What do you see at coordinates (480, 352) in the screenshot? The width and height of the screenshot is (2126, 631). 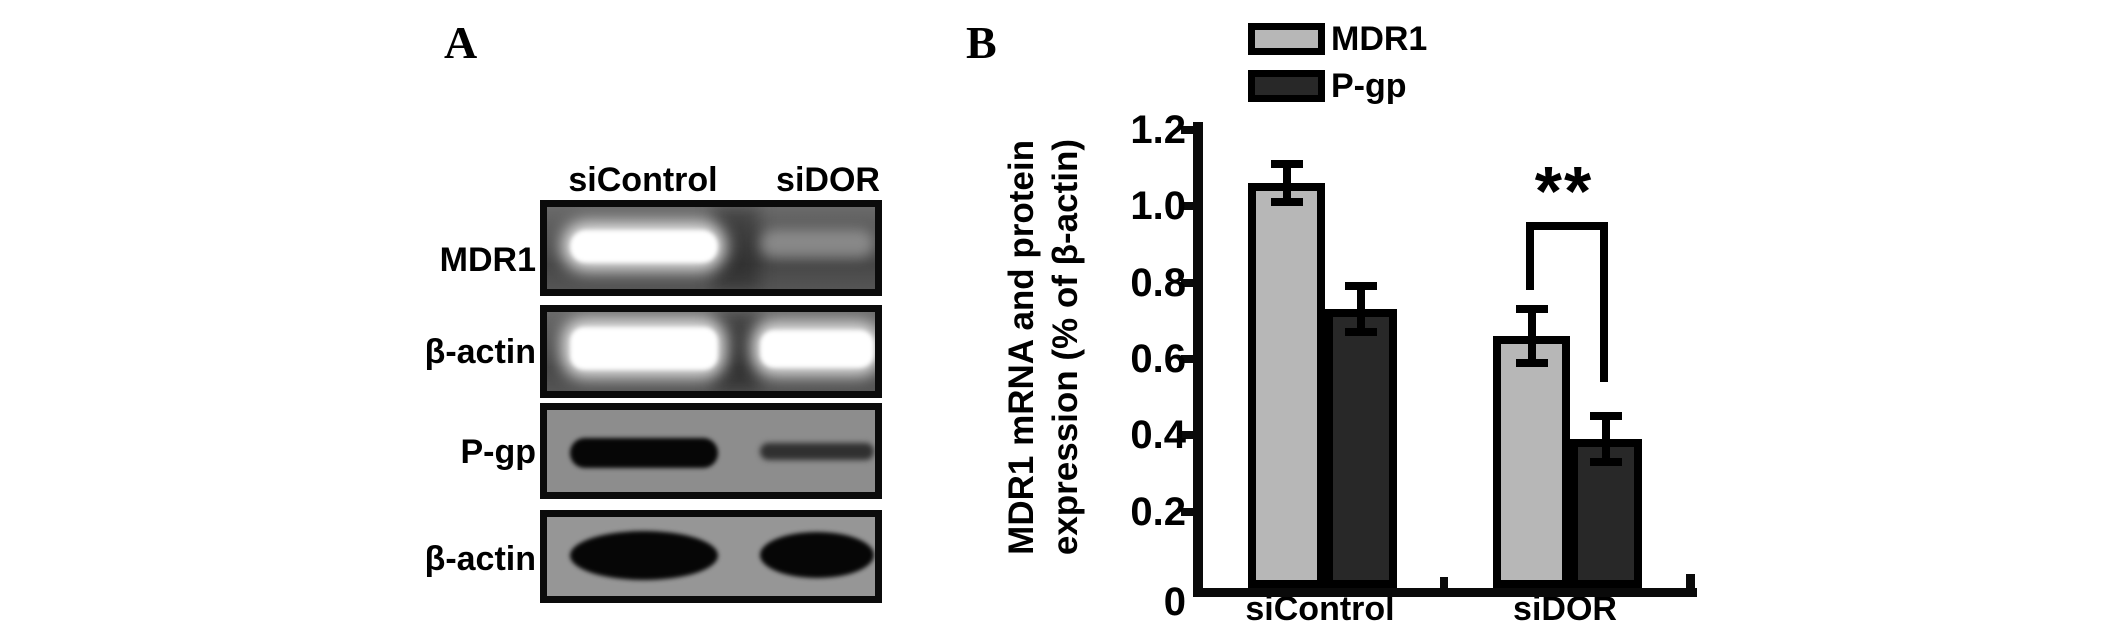 I see `blot-row-label-2: β-actin` at bounding box center [480, 352].